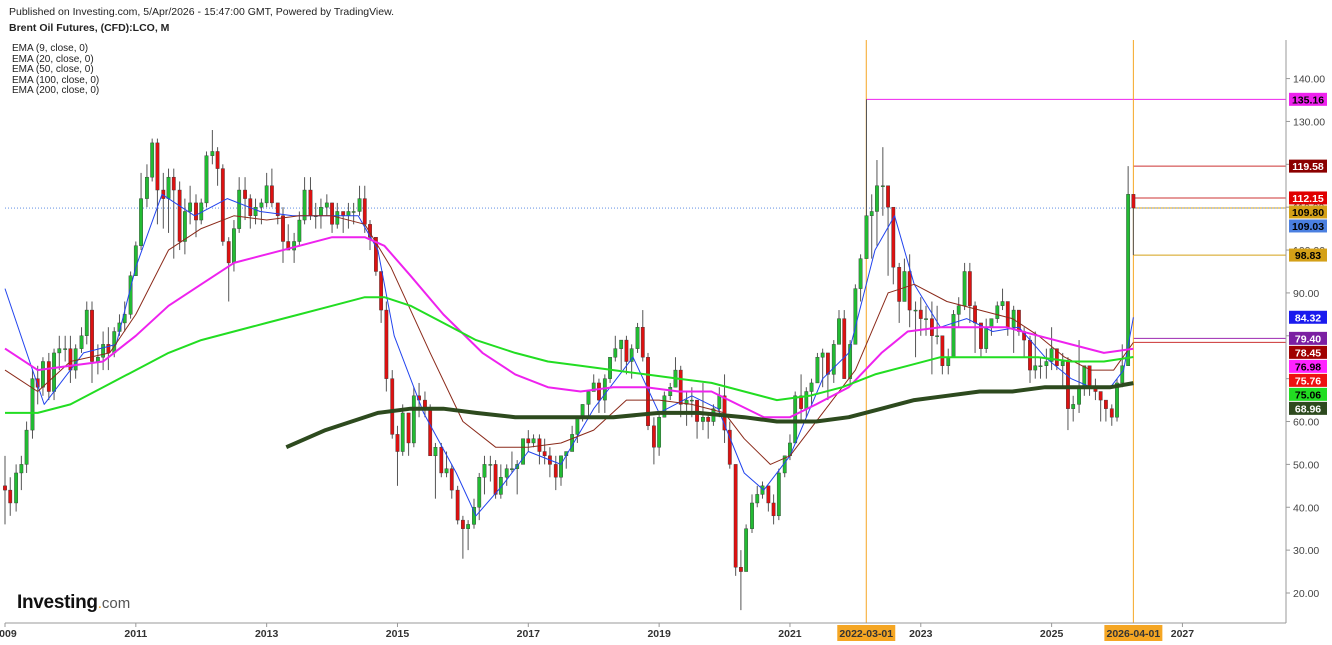 This screenshot has height=645, width=1332. Describe the element at coordinates (1308, 381) in the screenshot. I see `price-tag-label: 75.76` at that location.